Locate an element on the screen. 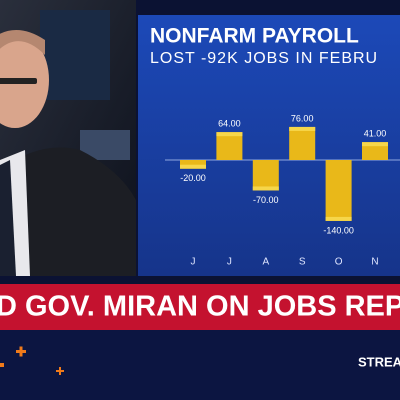 The width and height of the screenshot is (400, 400). value-label: -140.00 is located at coordinates (338, 230).